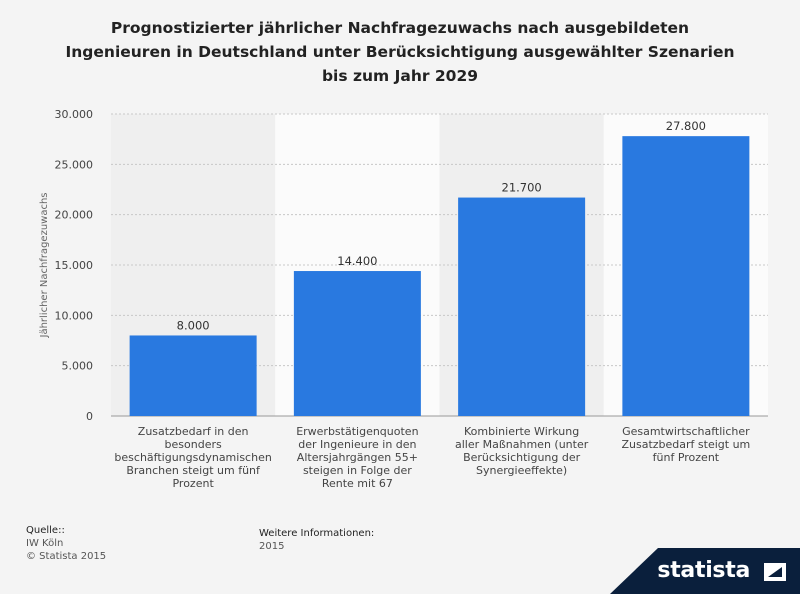  I want to click on data-label: 21.700, so click(522, 188).